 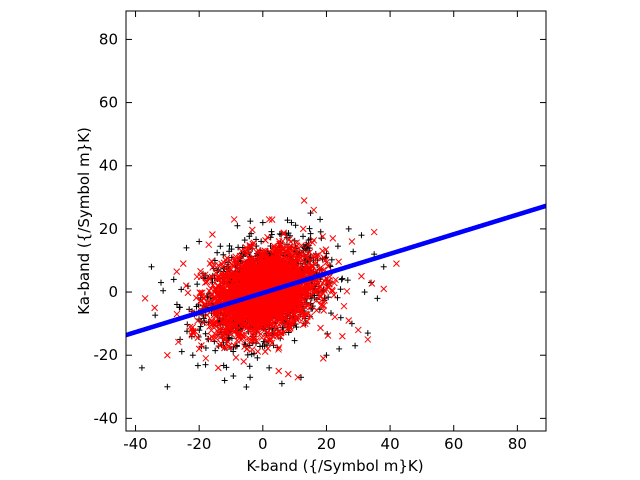 What do you see at coordinates (108, 103) in the screenshot?
I see `y-tick-label: 60` at bounding box center [108, 103].